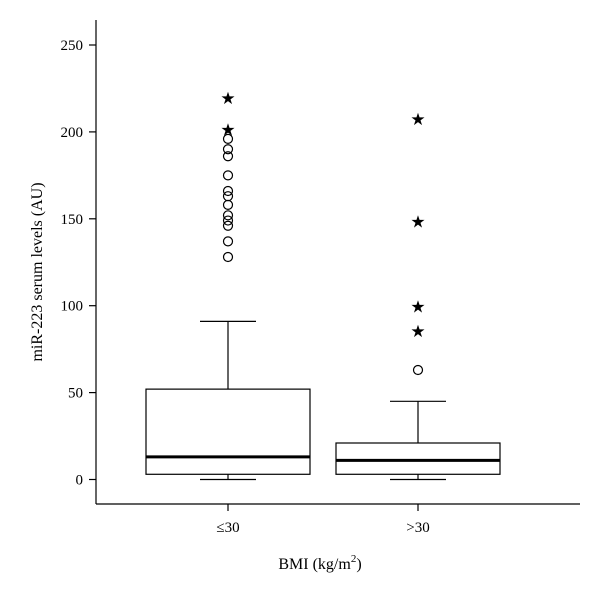 The image size is (600, 597). Describe the element at coordinates (37, 271) in the screenshot. I see `y-axis-title: miR-223 serum levels (AU)` at that location.